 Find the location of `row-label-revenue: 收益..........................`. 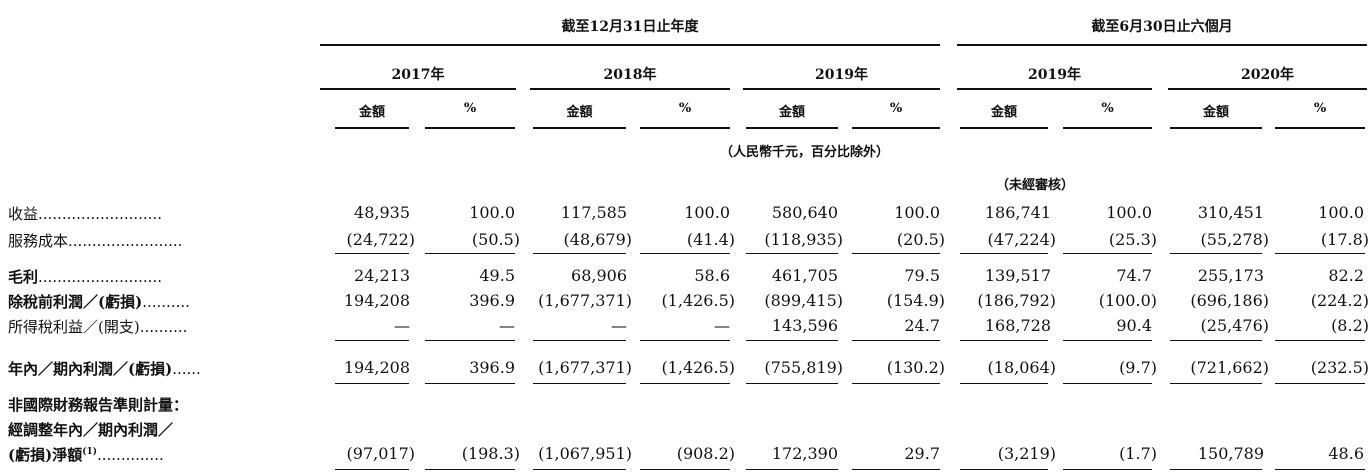

row-label-revenue: 收益.......................... is located at coordinates (158, 213).